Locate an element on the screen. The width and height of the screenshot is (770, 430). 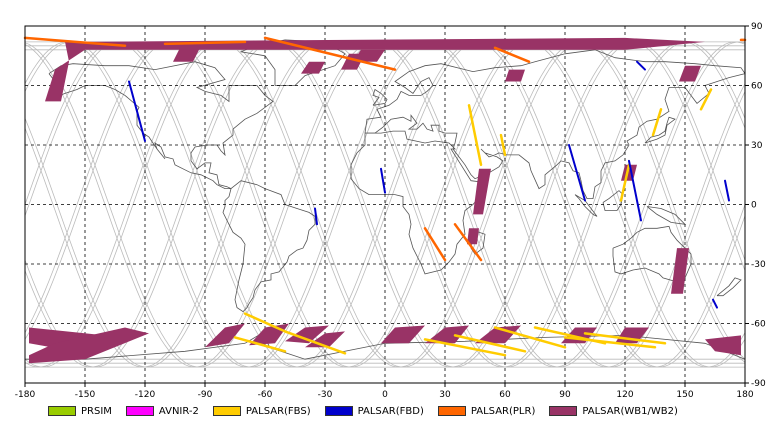
y-tick-label: -30 is located at coordinates (758, 265).